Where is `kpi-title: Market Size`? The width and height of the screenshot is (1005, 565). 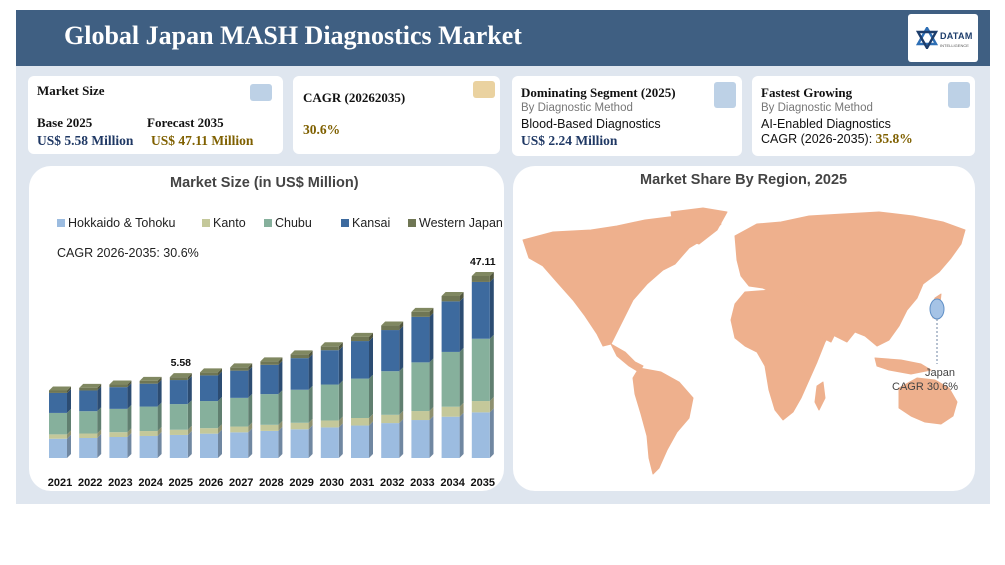
kpi-title: Market Size is located at coordinates (71, 90).